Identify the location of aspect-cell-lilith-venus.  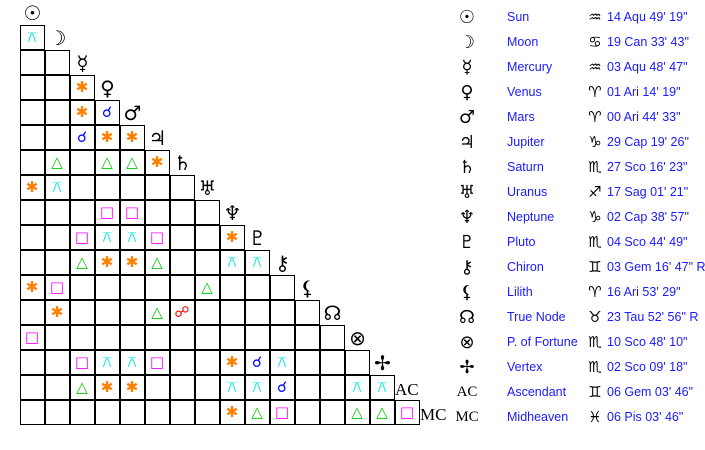
(107, 287).